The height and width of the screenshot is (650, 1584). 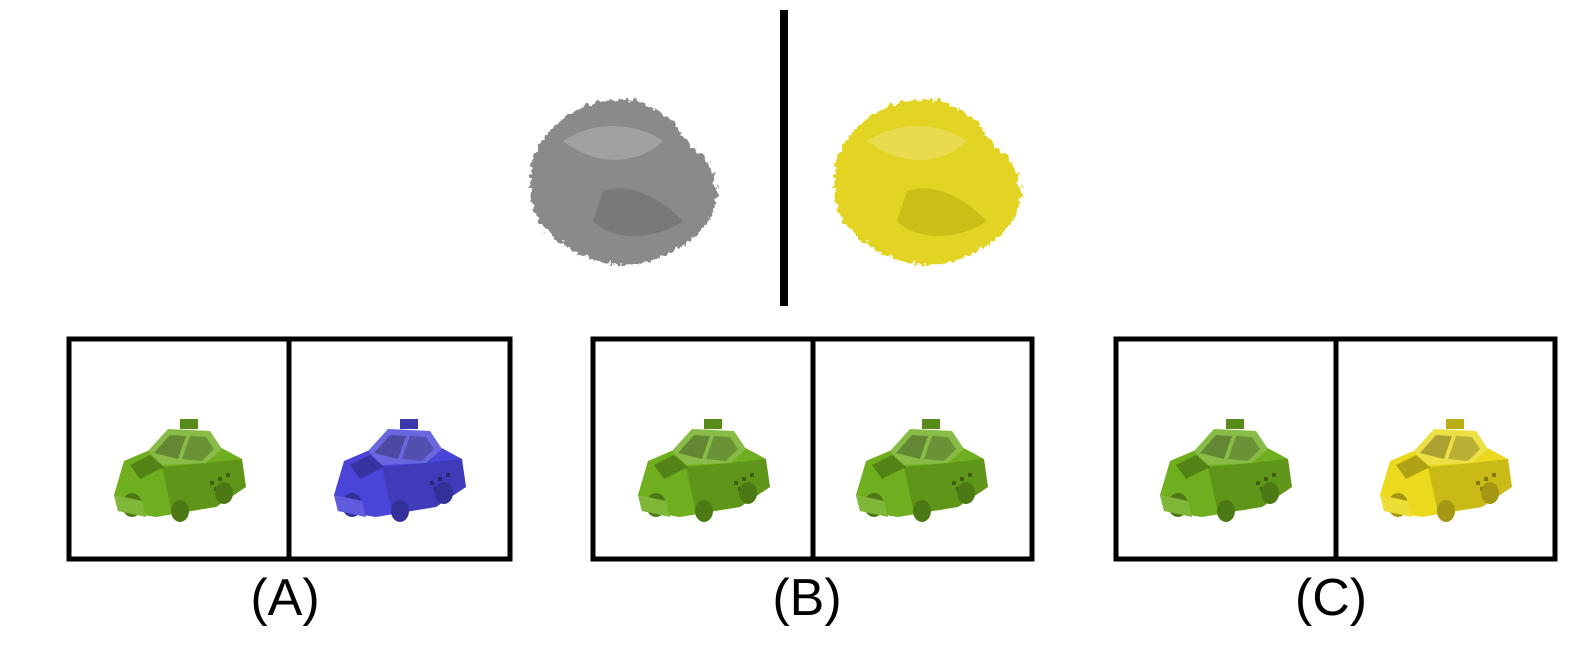 What do you see at coordinates (623, 182) in the screenshot?
I see `reference-gray-shape` at bounding box center [623, 182].